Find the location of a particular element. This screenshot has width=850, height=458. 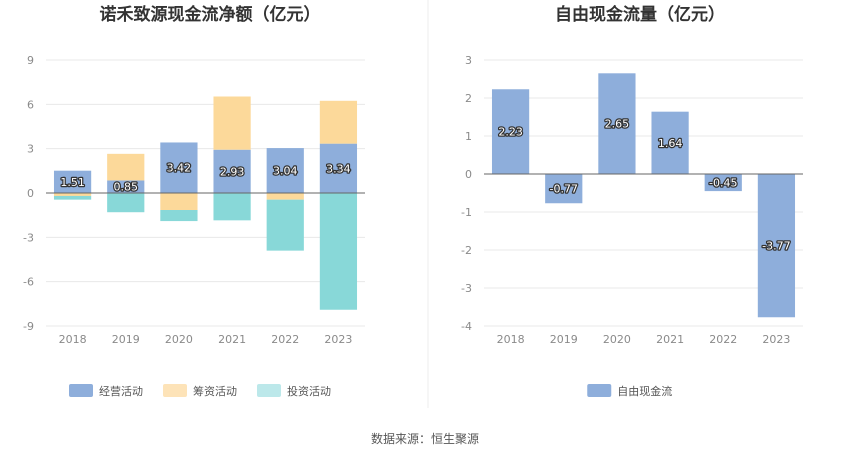

data-label: 2.93 is located at coordinates (232, 171).